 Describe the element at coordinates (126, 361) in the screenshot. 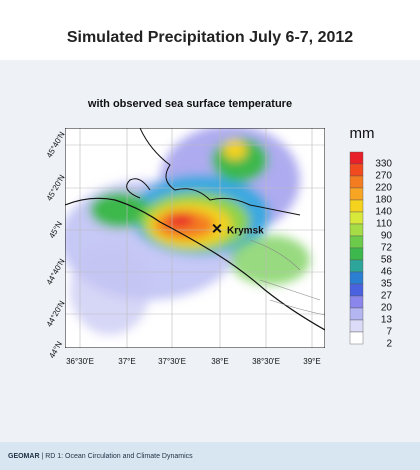

I see `lon-label: 37°E` at that location.